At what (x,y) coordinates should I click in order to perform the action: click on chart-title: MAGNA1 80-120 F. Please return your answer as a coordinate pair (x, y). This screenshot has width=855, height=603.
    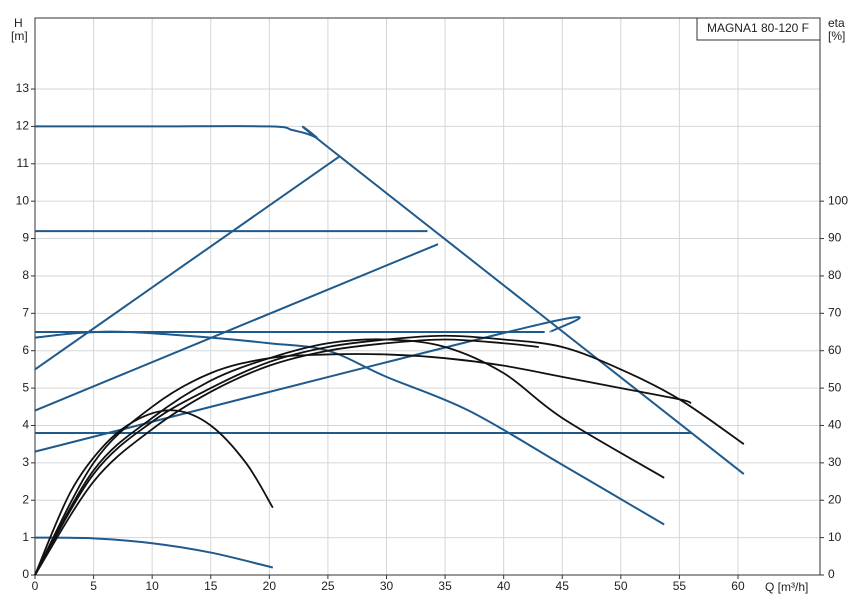
    Looking at the image, I should click on (758, 28).